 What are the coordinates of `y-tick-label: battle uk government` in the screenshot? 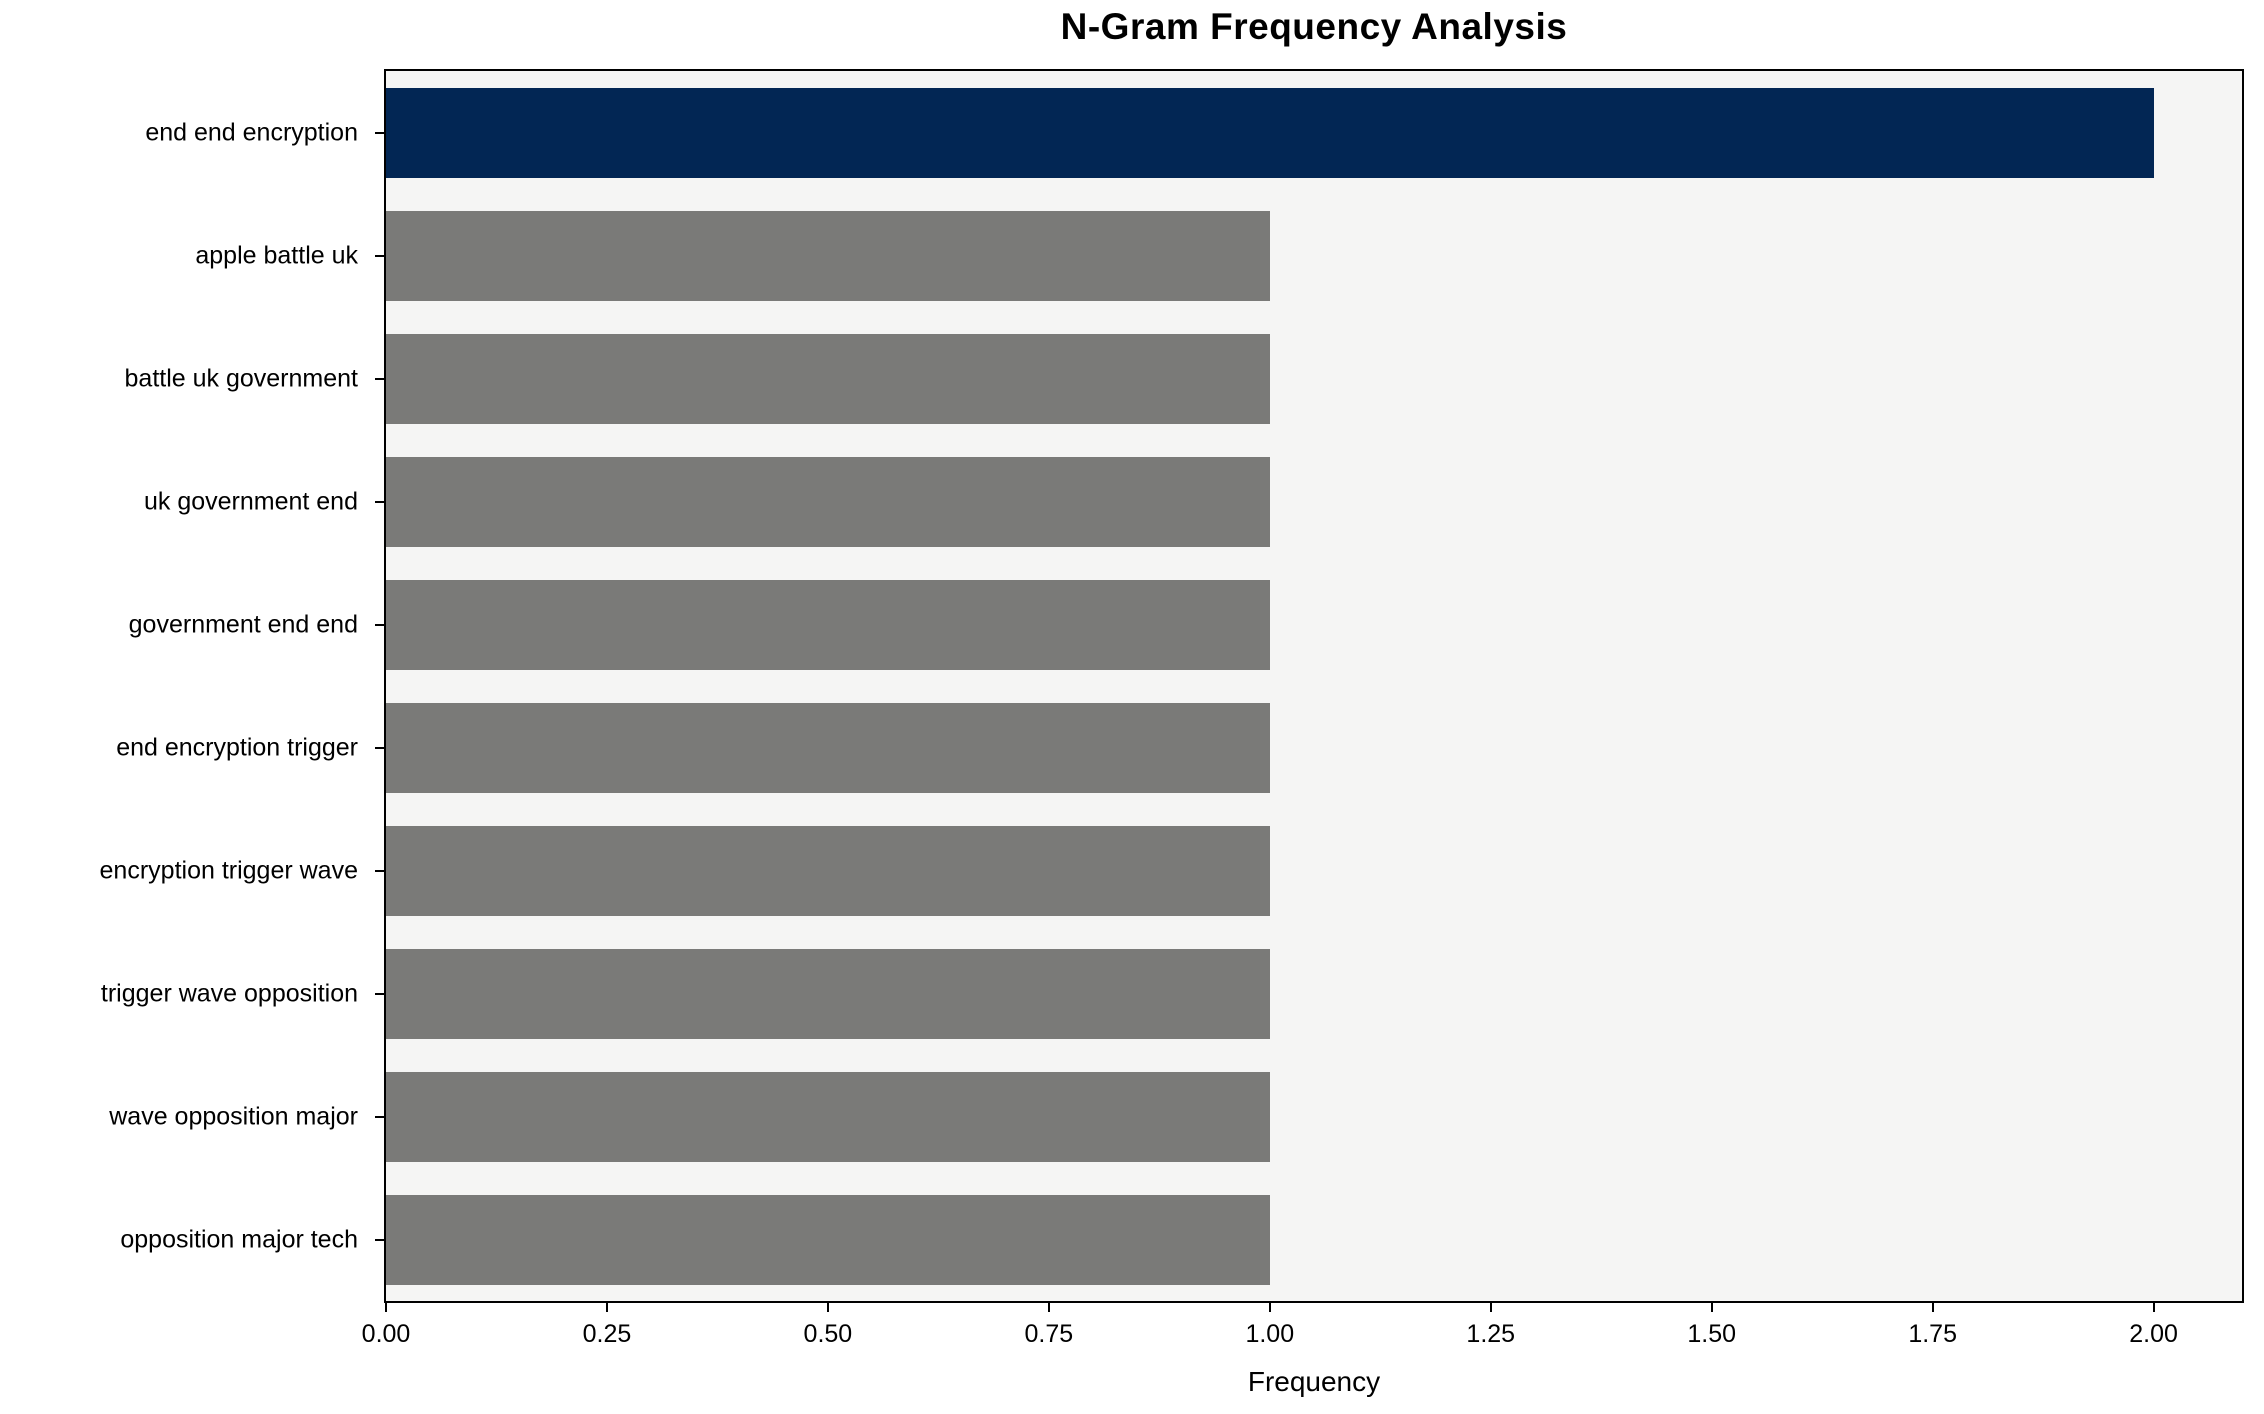 It's located at (241, 378).